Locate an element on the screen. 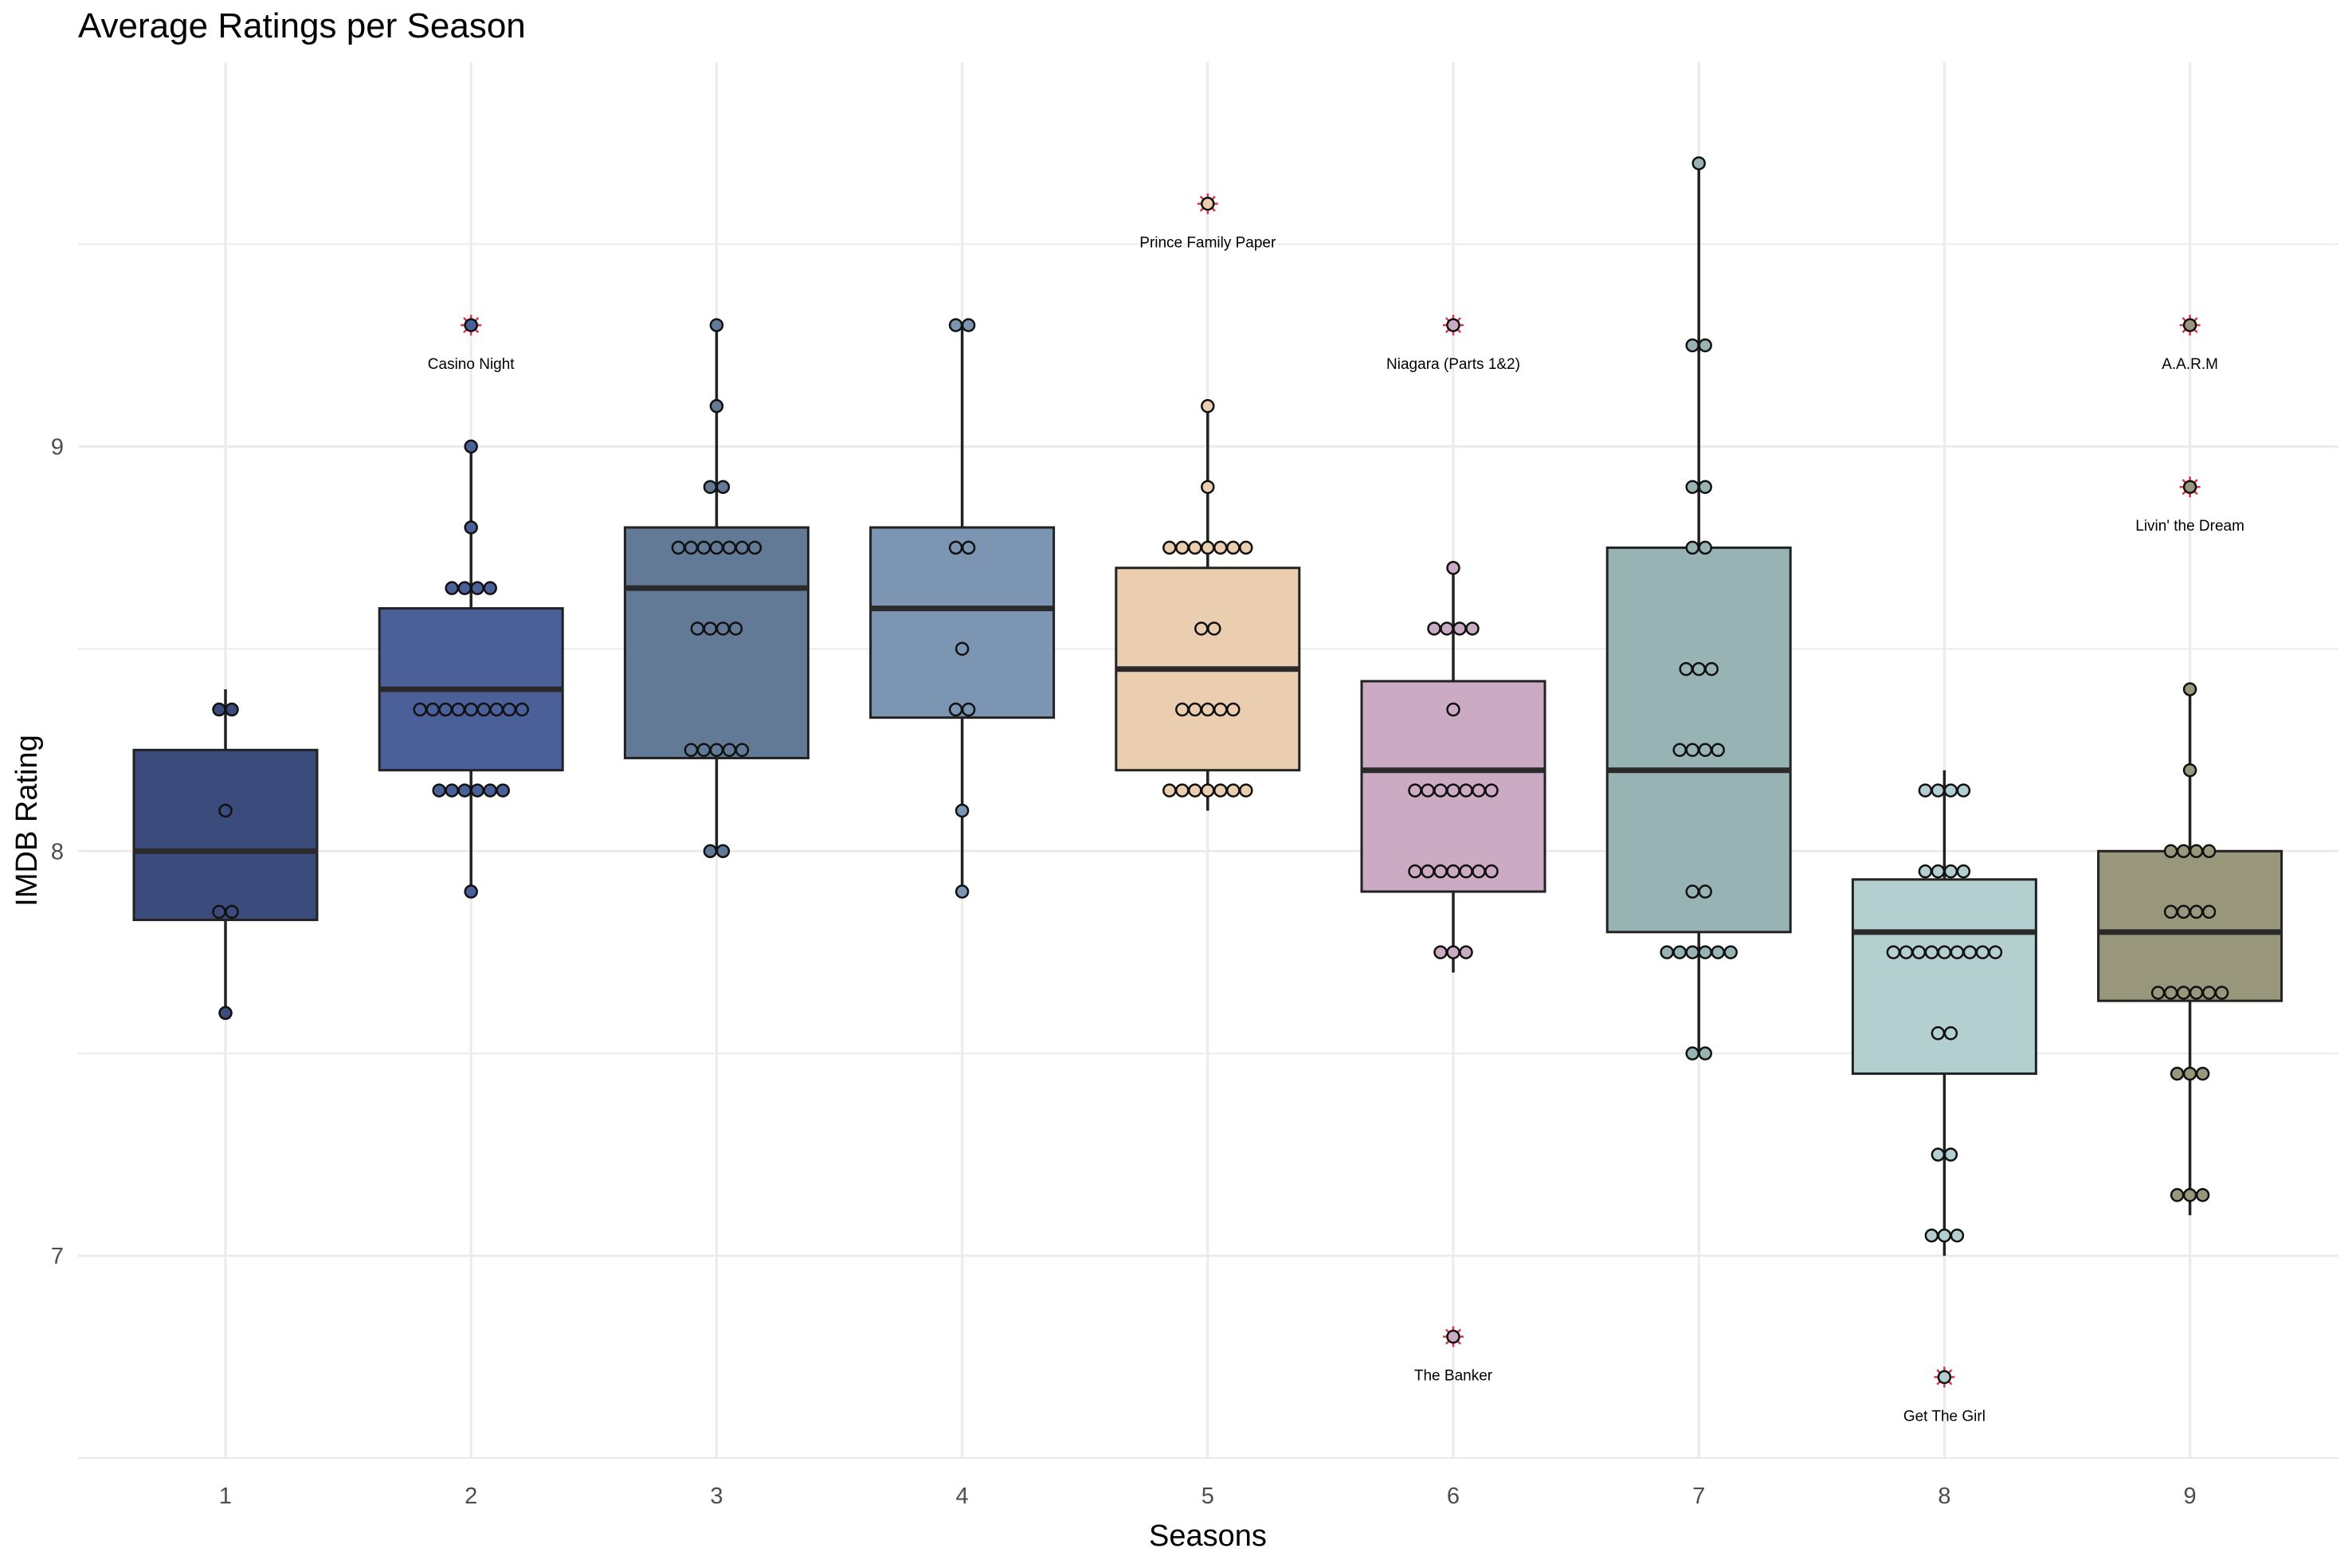 This screenshot has height=1568, width=2352. outlier-label: The Banker is located at coordinates (1453, 1376).